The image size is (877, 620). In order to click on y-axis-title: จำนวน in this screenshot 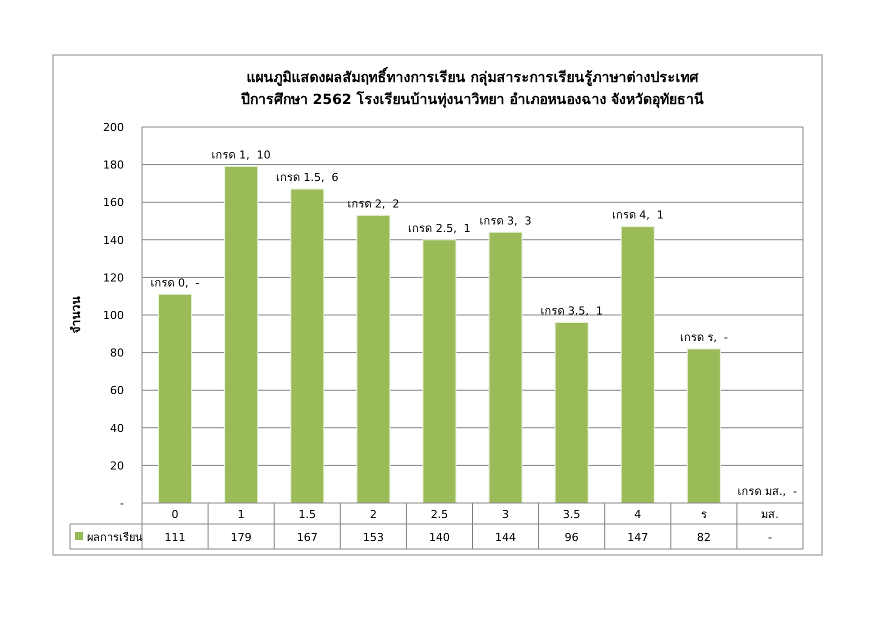, I will do `click(76, 315)`.